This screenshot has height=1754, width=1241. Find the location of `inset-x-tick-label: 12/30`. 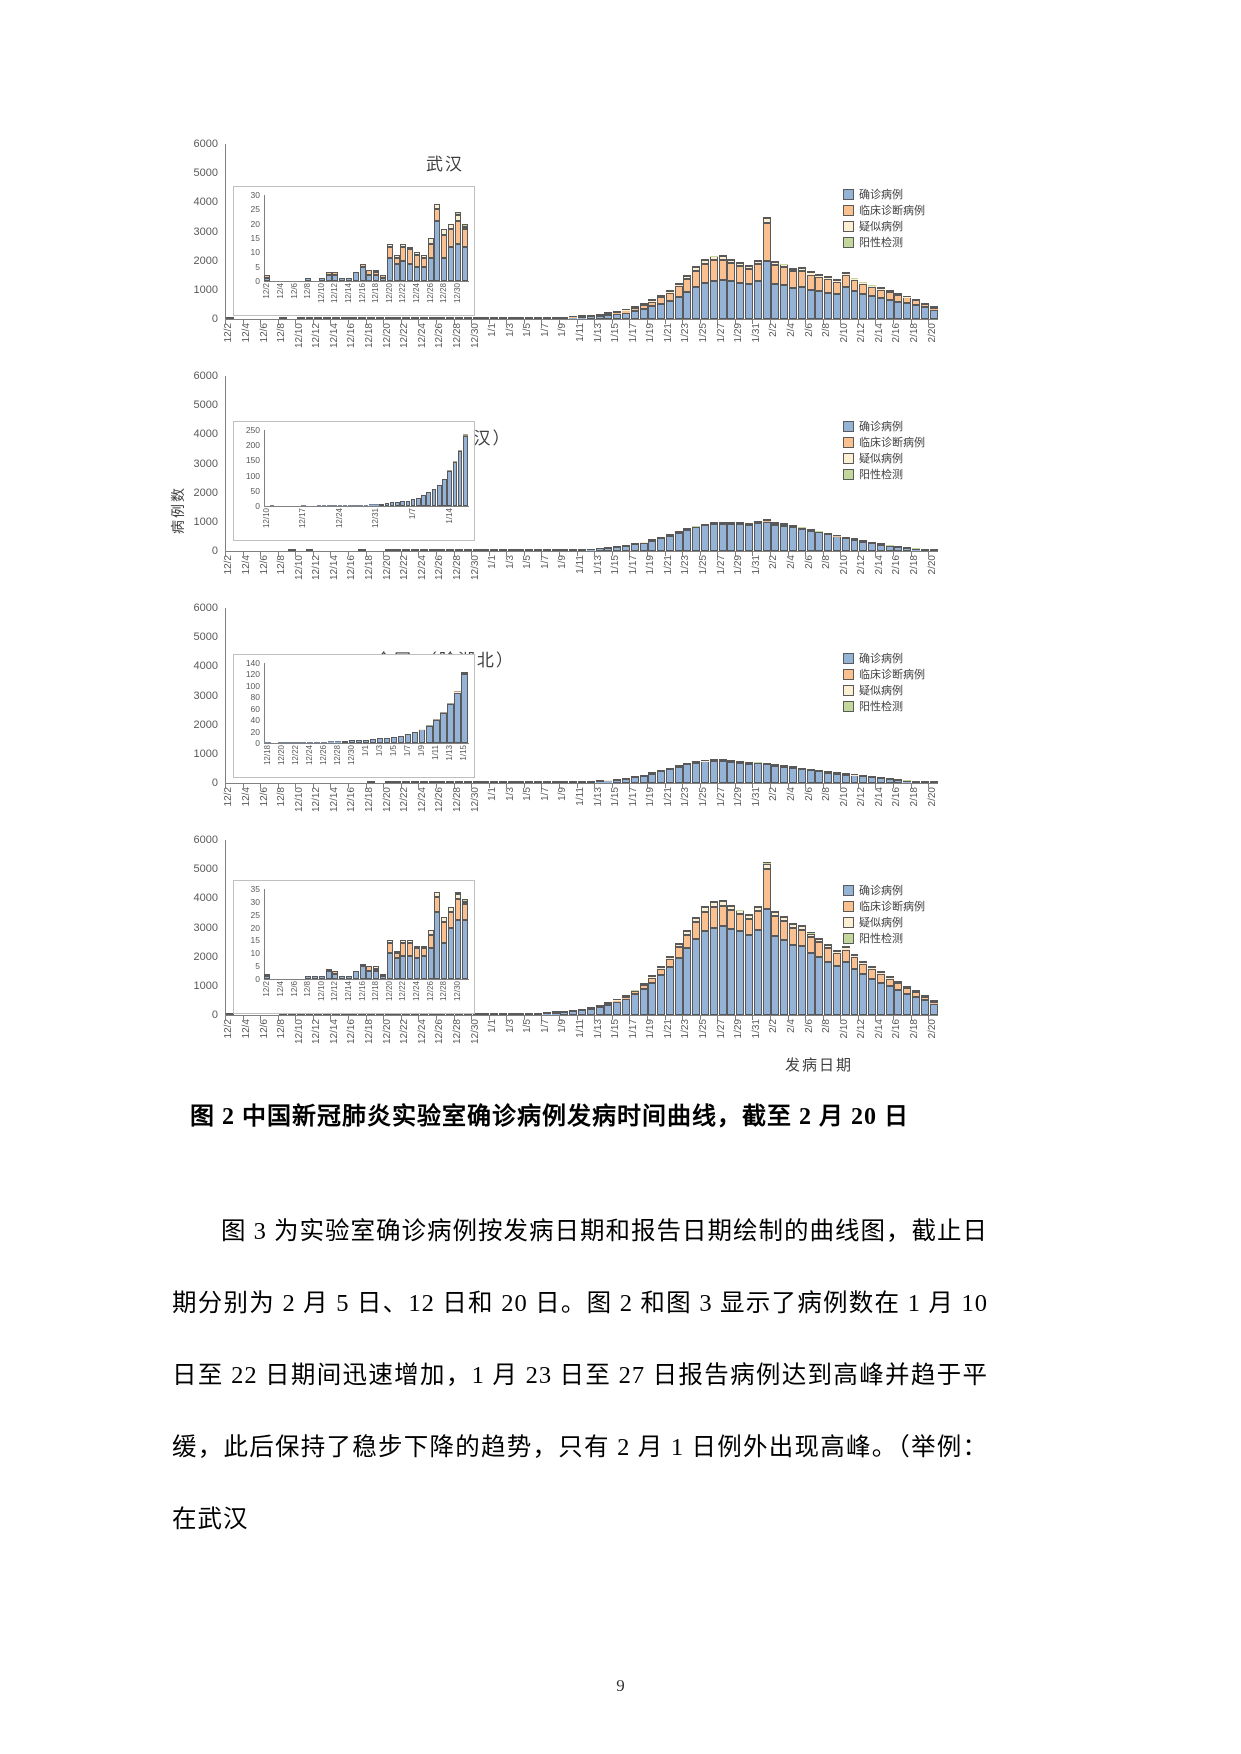

inset-x-tick-label: 12/30 is located at coordinates (457, 991).